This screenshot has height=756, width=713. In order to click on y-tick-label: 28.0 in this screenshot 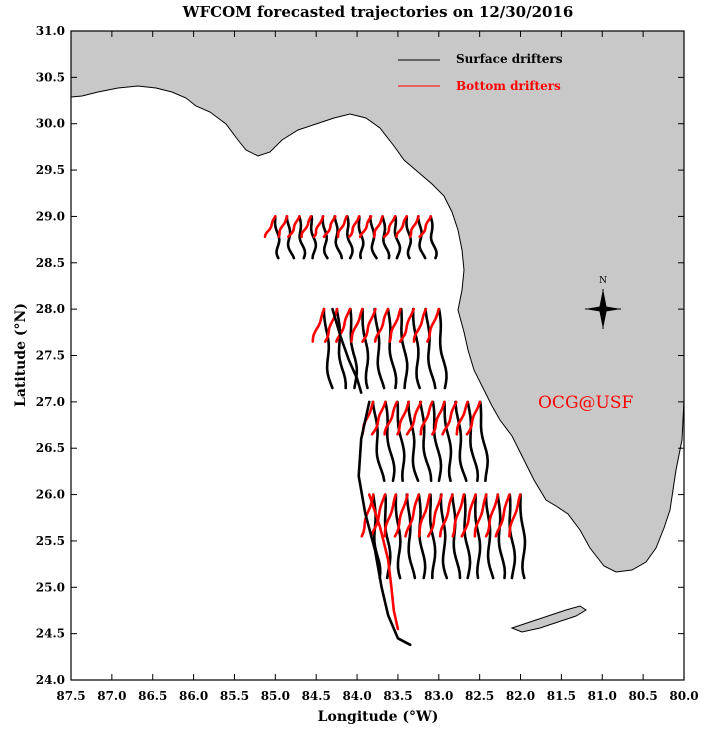, I will do `click(50, 309)`.